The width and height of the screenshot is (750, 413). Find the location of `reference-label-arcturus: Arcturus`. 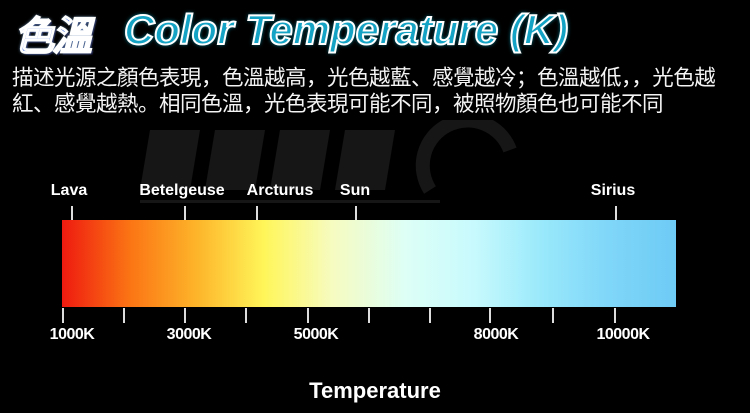

reference-label-arcturus: Arcturus is located at coordinates (280, 190).